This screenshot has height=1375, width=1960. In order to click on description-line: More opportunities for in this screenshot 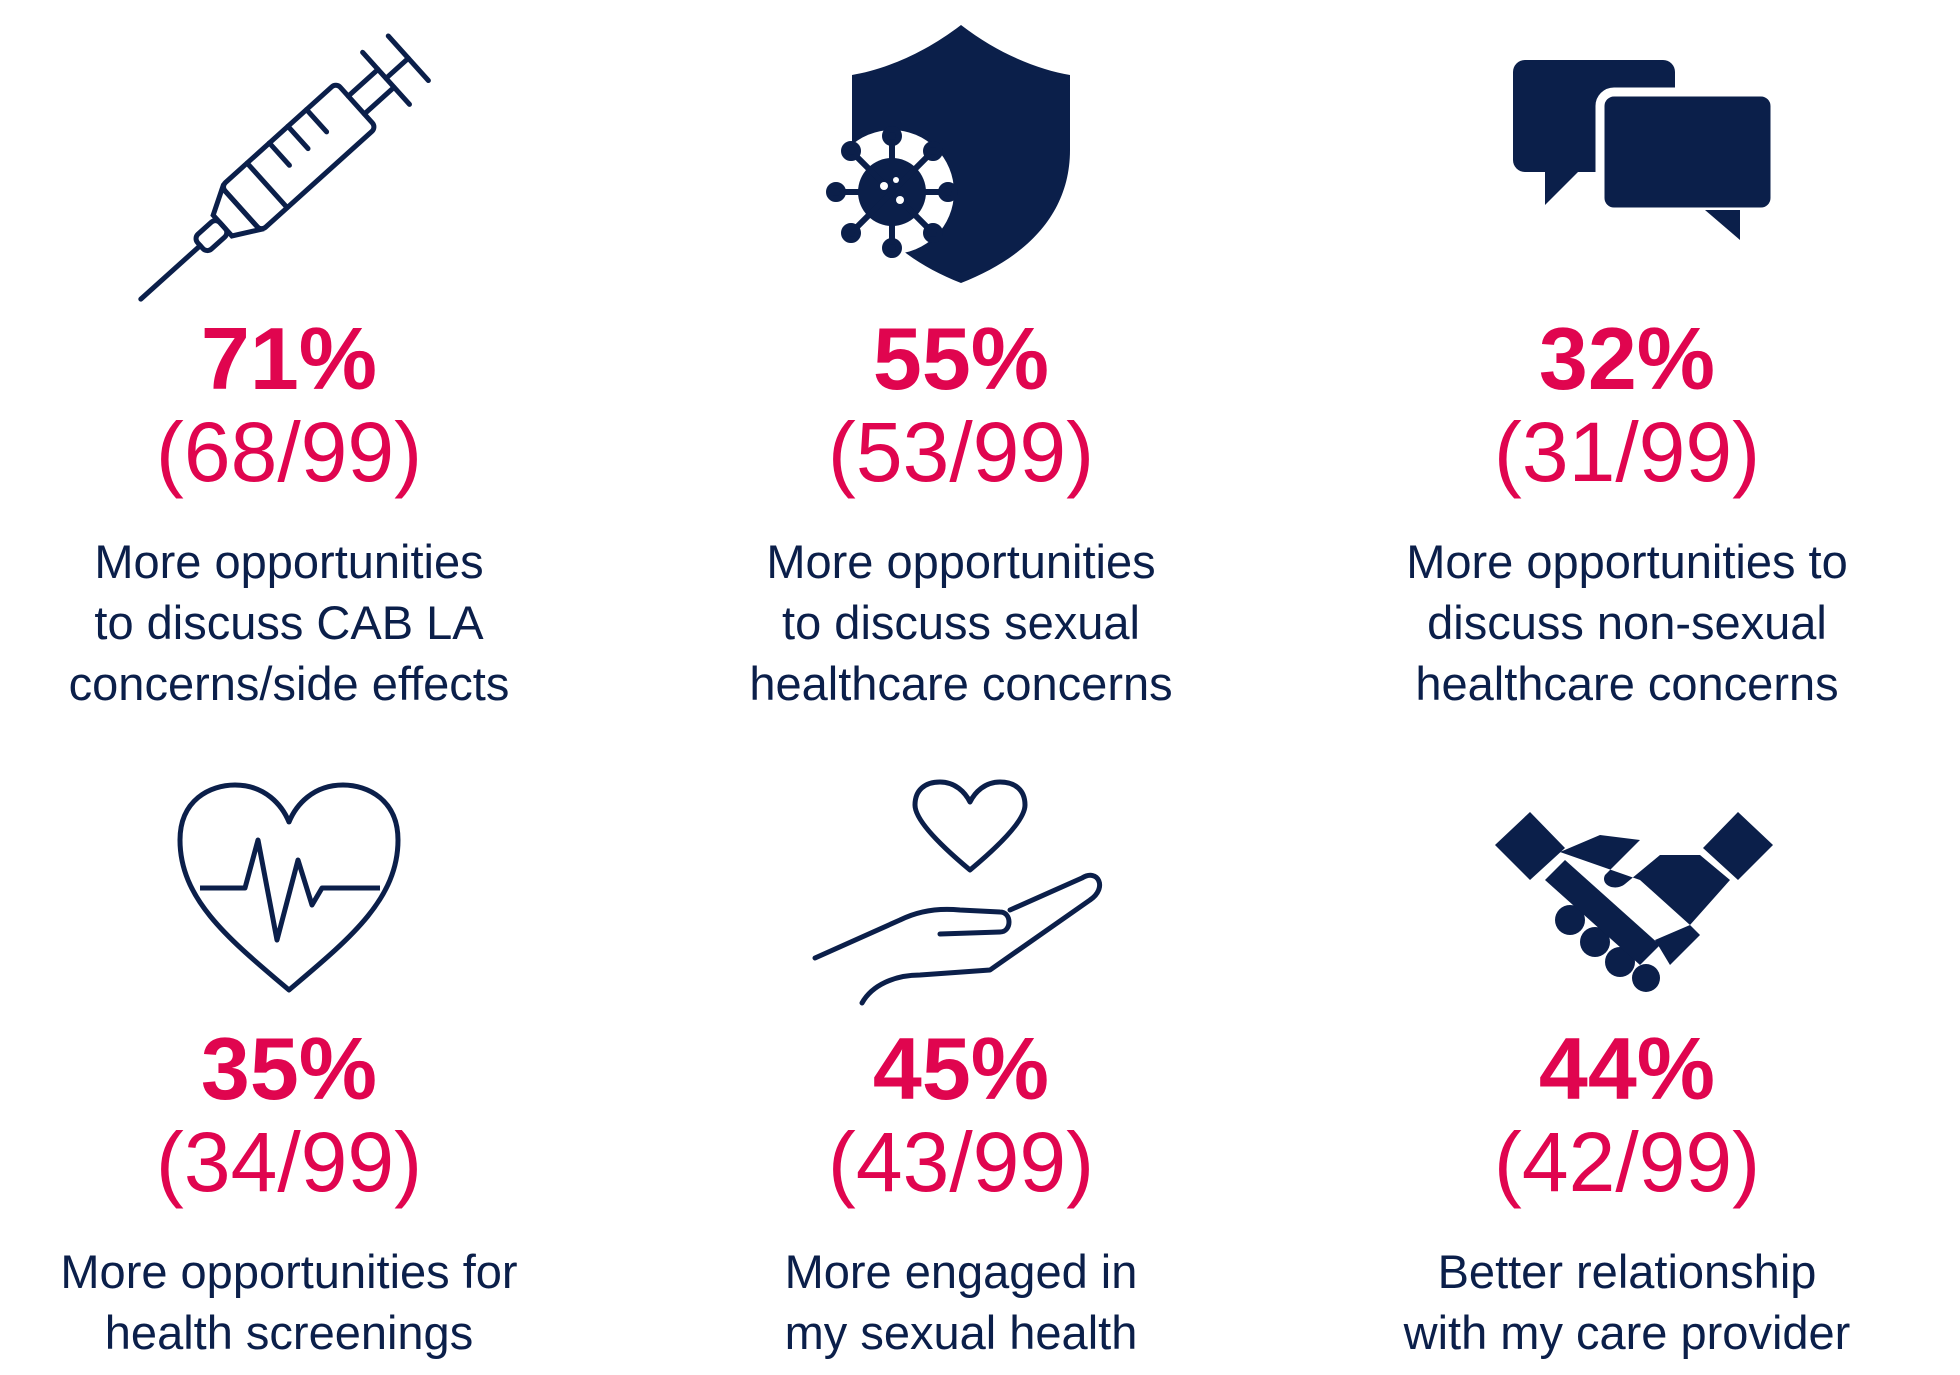, I will do `click(289, 1271)`.